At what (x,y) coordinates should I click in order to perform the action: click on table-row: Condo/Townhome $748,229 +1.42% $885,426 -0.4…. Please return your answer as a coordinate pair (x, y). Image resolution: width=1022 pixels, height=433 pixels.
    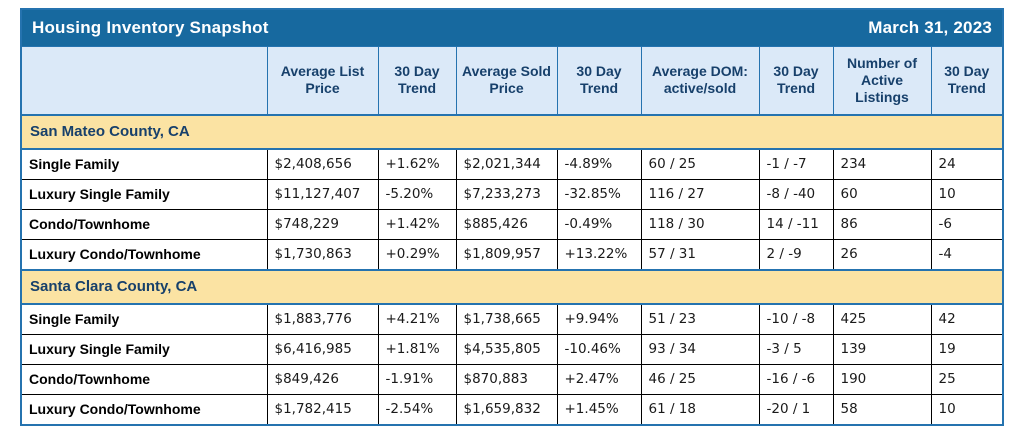
    Looking at the image, I should click on (512, 224).